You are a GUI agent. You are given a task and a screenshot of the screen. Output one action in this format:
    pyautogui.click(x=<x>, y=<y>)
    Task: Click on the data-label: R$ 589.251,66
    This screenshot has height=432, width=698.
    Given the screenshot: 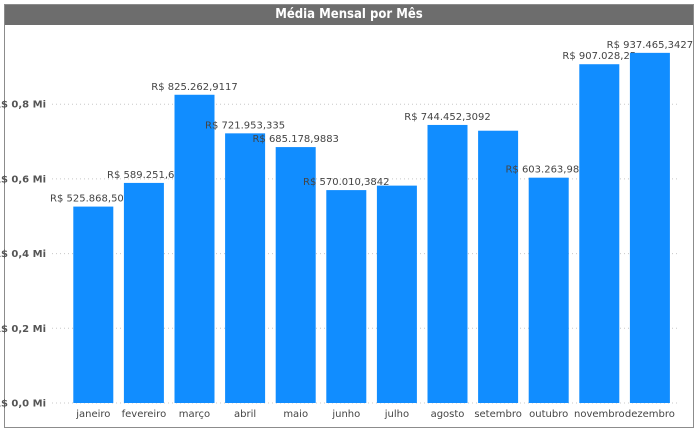 What is the action you would take?
    pyautogui.click(x=144, y=175)
    